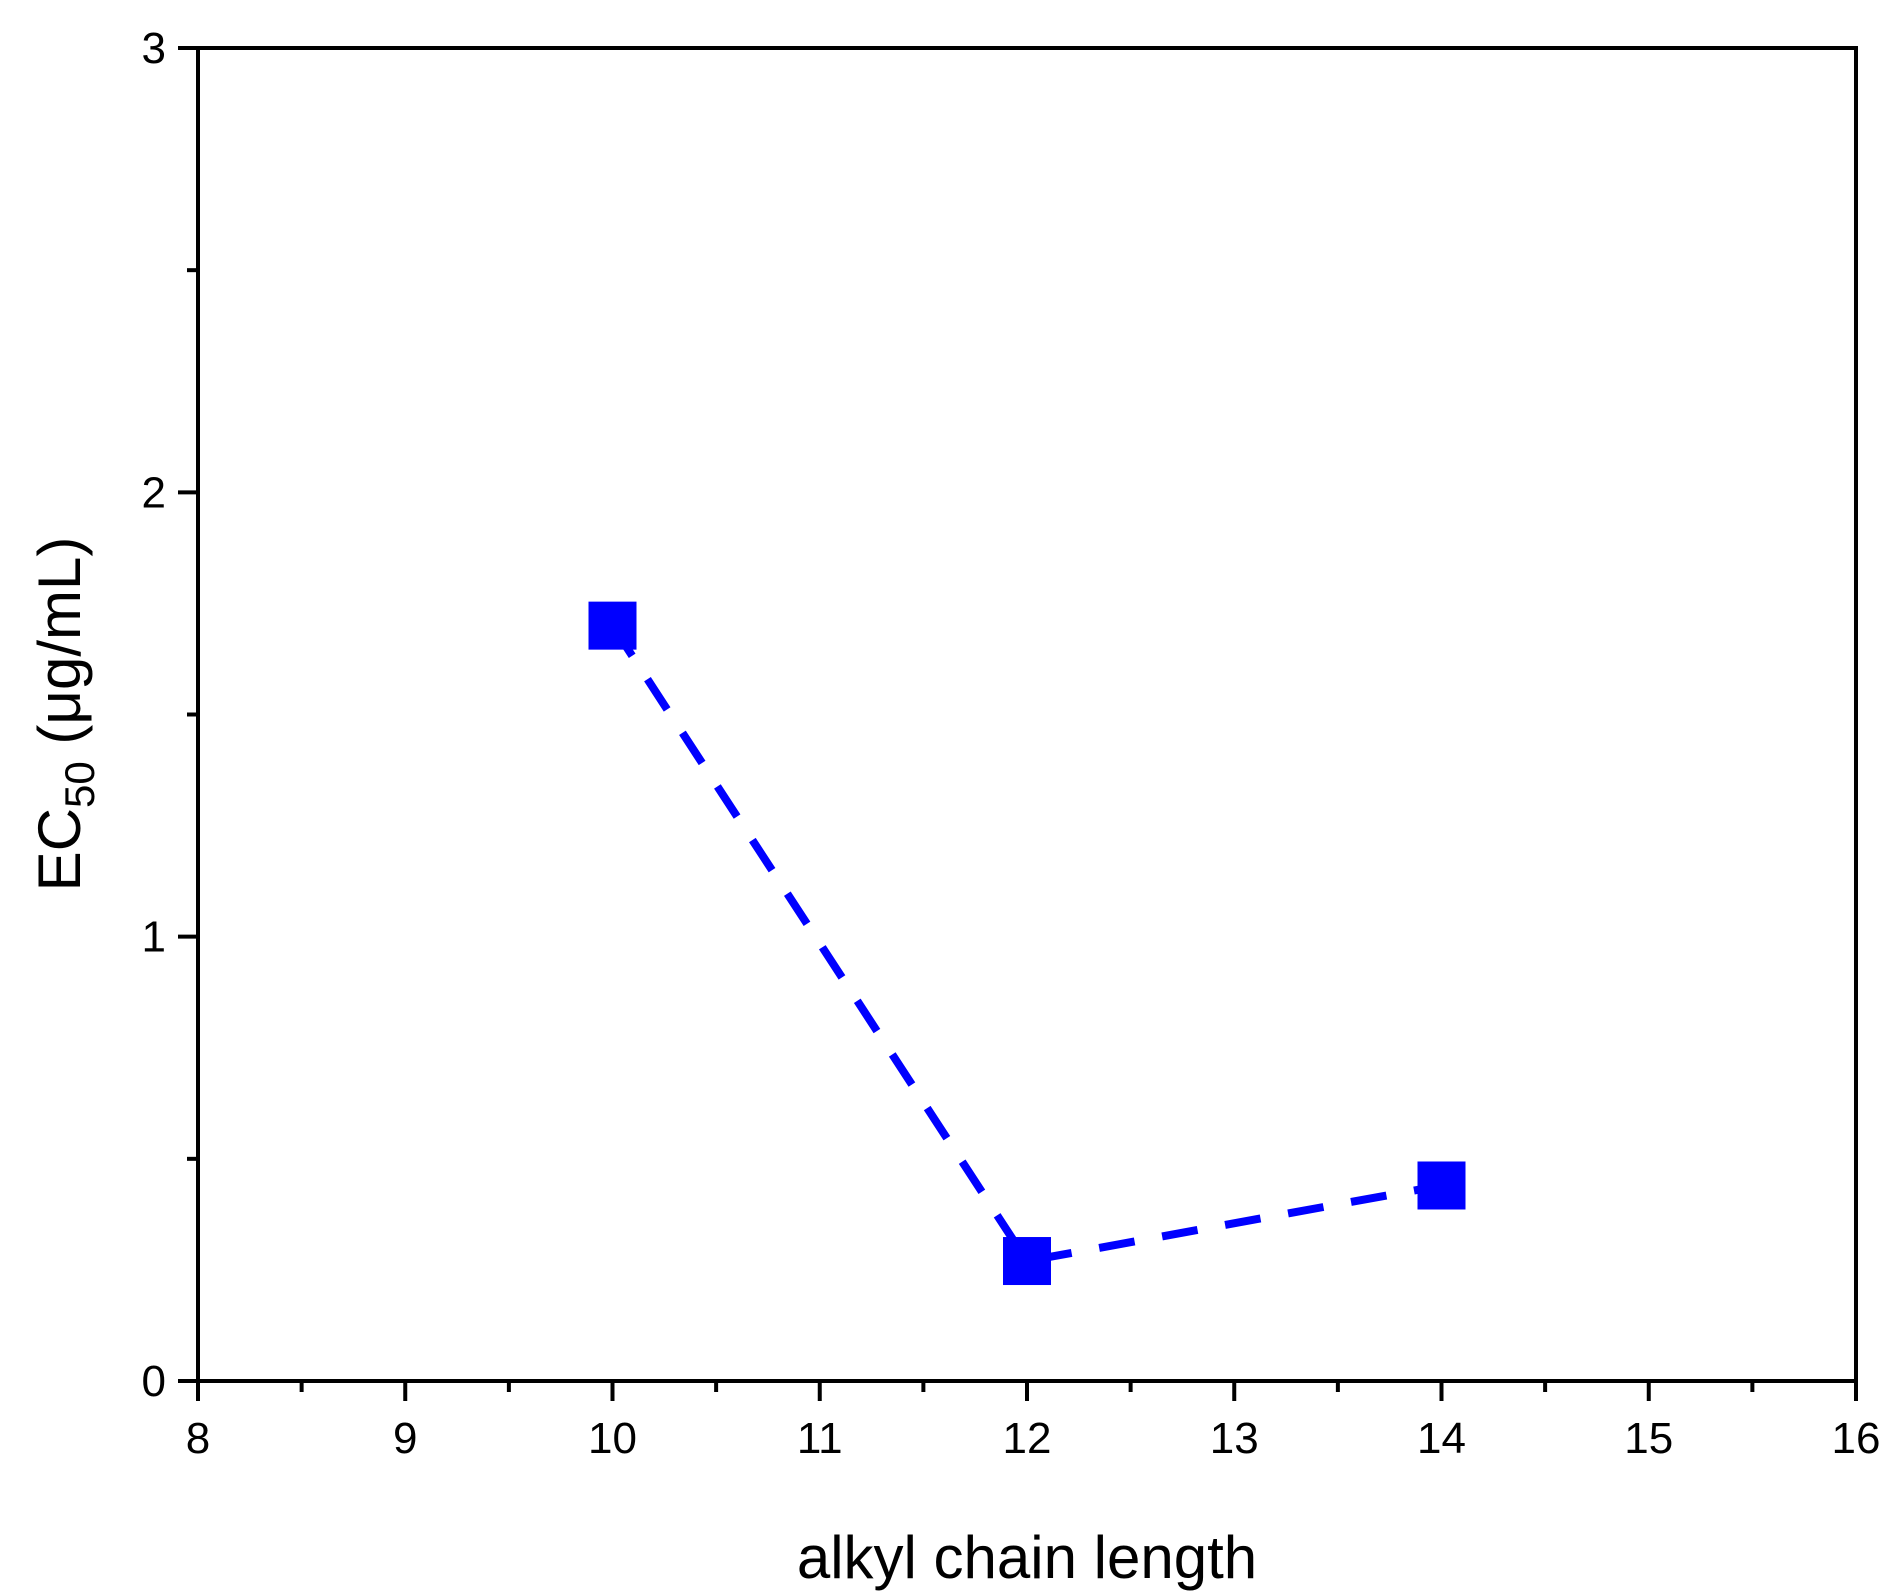 The image size is (1899, 1596). What do you see at coordinates (1856, 1438) in the screenshot?
I see `x-tick-label: 16` at bounding box center [1856, 1438].